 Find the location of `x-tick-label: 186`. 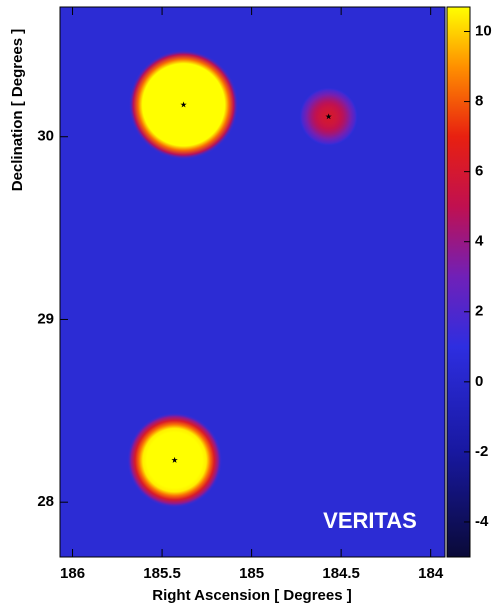

x-tick-label: 186 is located at coordinates (72, 573).